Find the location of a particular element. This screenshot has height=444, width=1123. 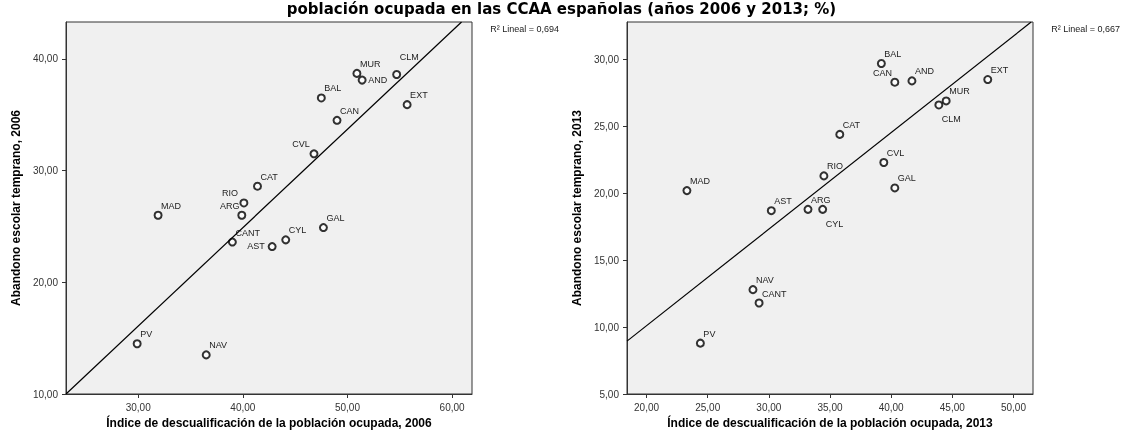

y-tick-label: 15,00 is located at coordinates (606, 260).